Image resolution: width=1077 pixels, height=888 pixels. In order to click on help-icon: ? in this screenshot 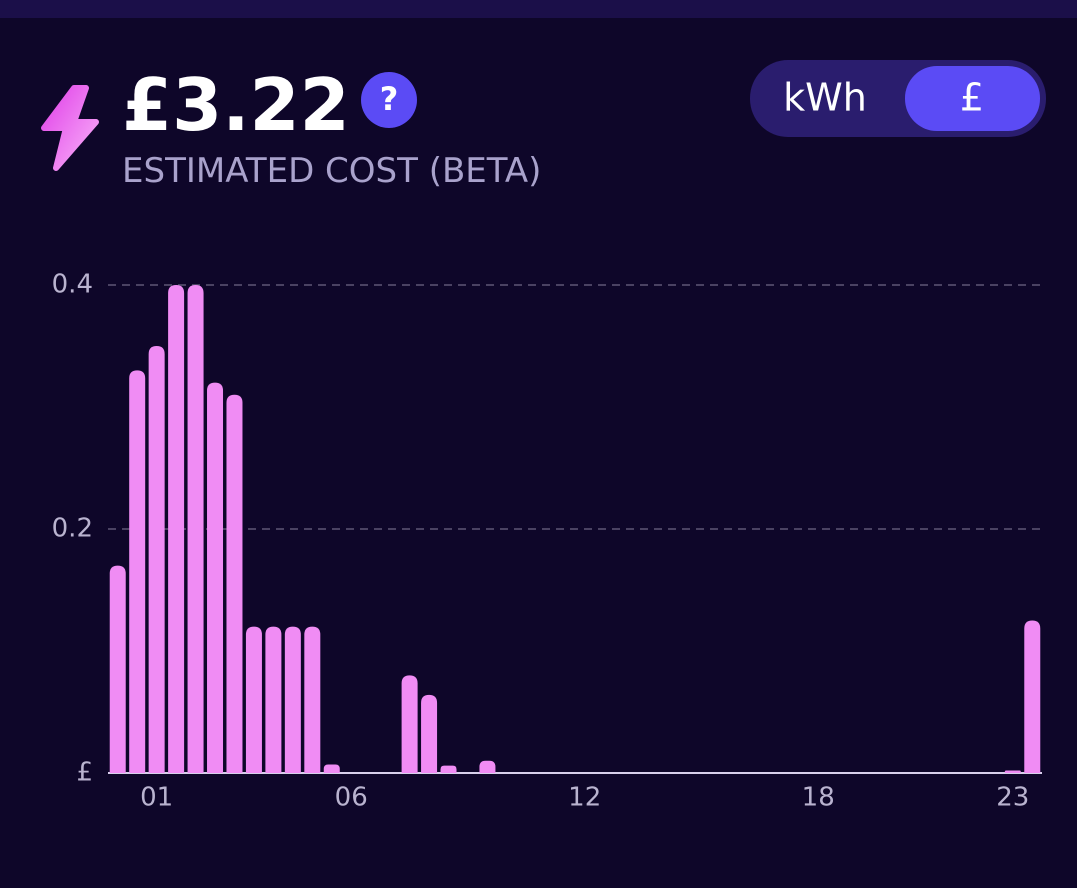, I will do `click(389, 99)`.